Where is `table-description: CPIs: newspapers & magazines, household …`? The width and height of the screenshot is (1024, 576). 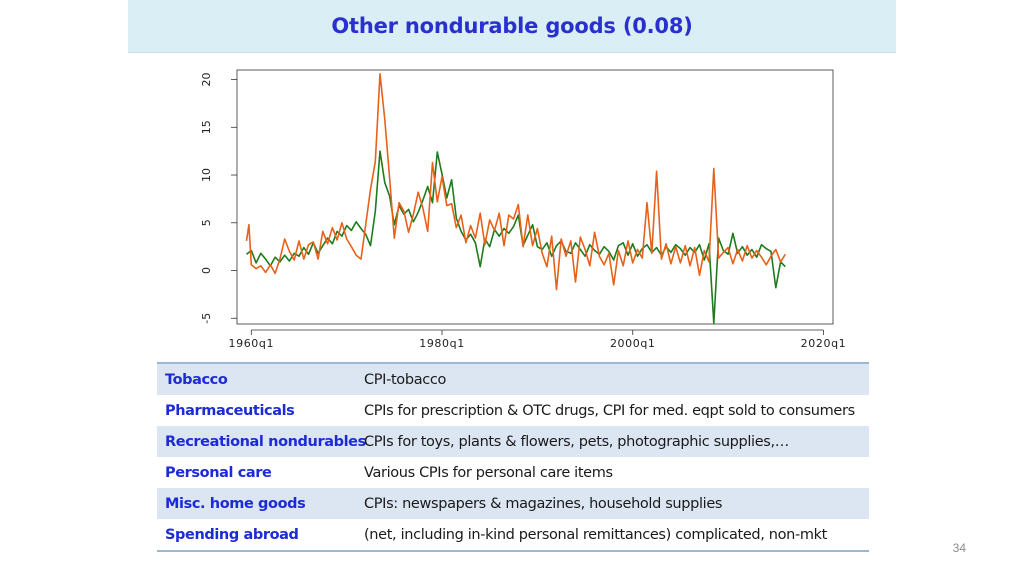
table-description: CPIs: newspapers & magazines, household … is located at coordinates (543, 503).